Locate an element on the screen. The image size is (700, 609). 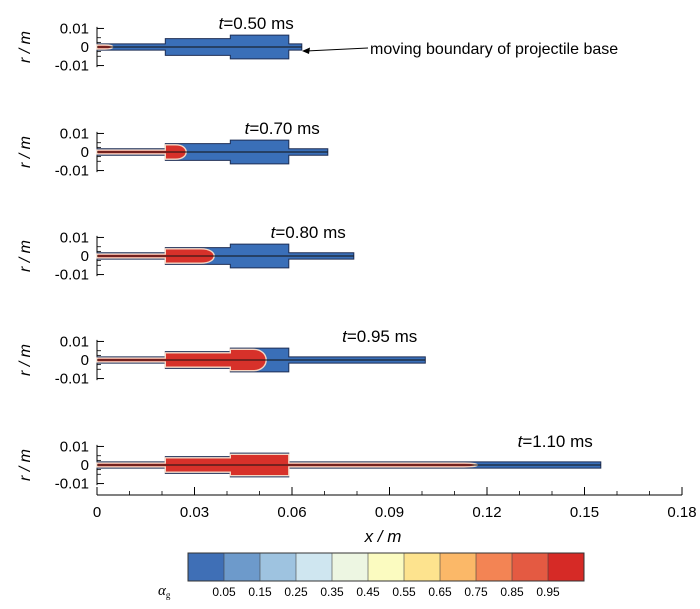
time-value: =1.10 ms is located at coordinates (557, 441).